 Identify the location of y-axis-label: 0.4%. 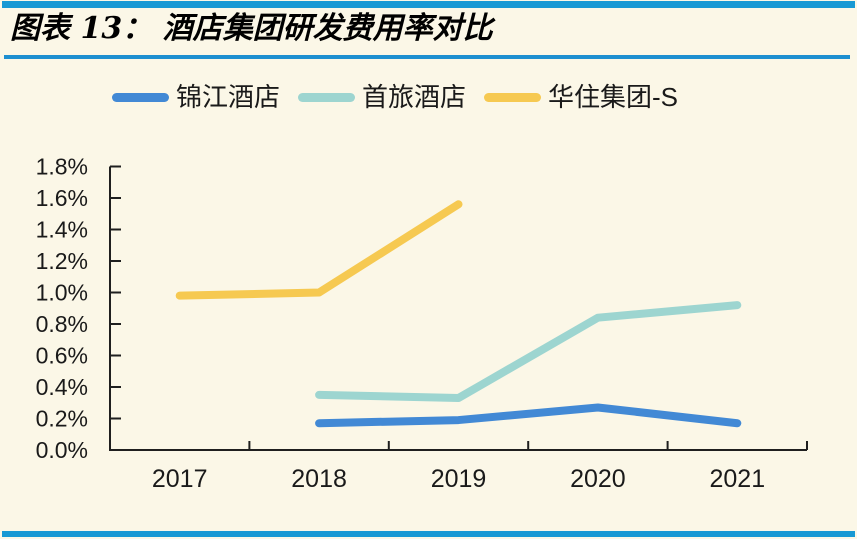
(62, 387).